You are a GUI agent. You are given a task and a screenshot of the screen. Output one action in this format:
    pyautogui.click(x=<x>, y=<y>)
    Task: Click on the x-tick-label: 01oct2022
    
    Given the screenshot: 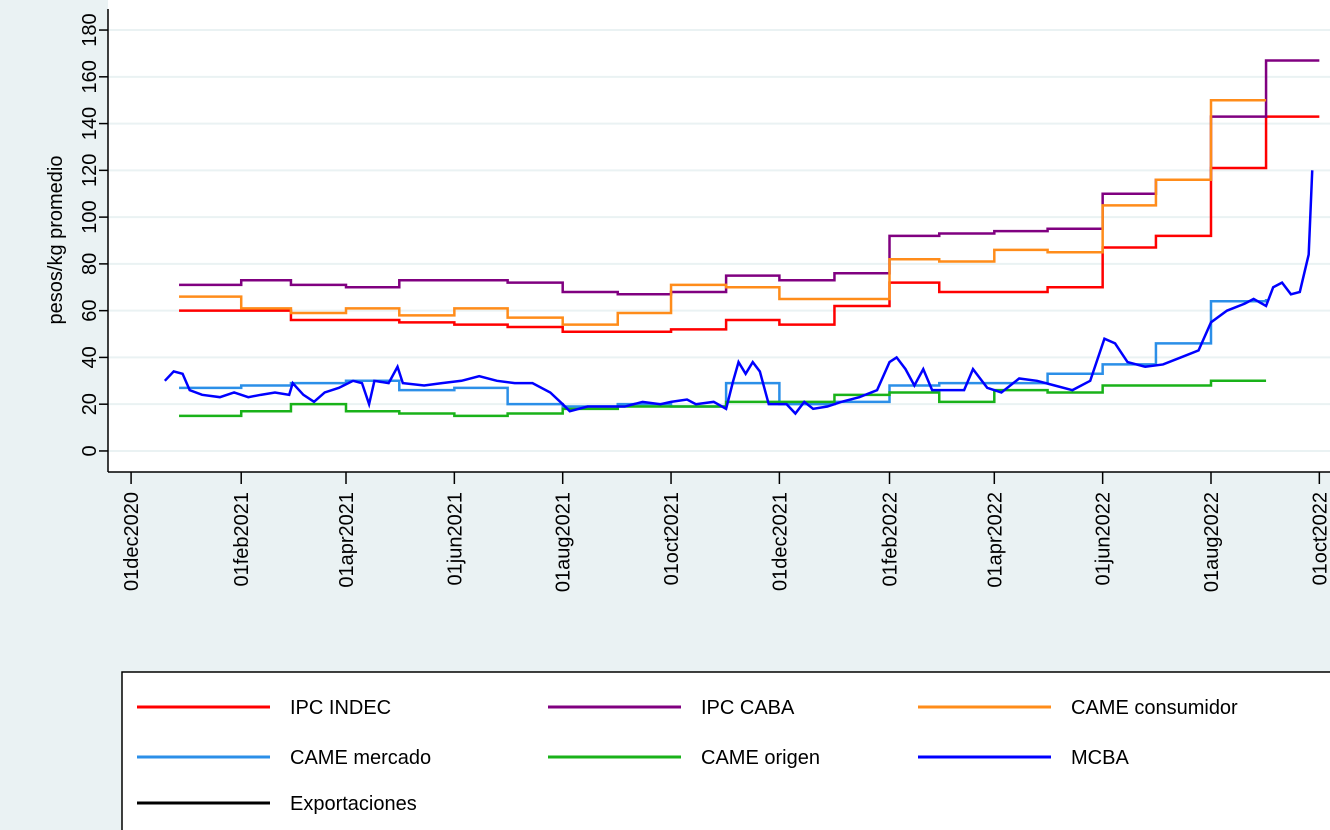 What is the action you would take?
    pyautogui.click(x=1319, y=538)
    